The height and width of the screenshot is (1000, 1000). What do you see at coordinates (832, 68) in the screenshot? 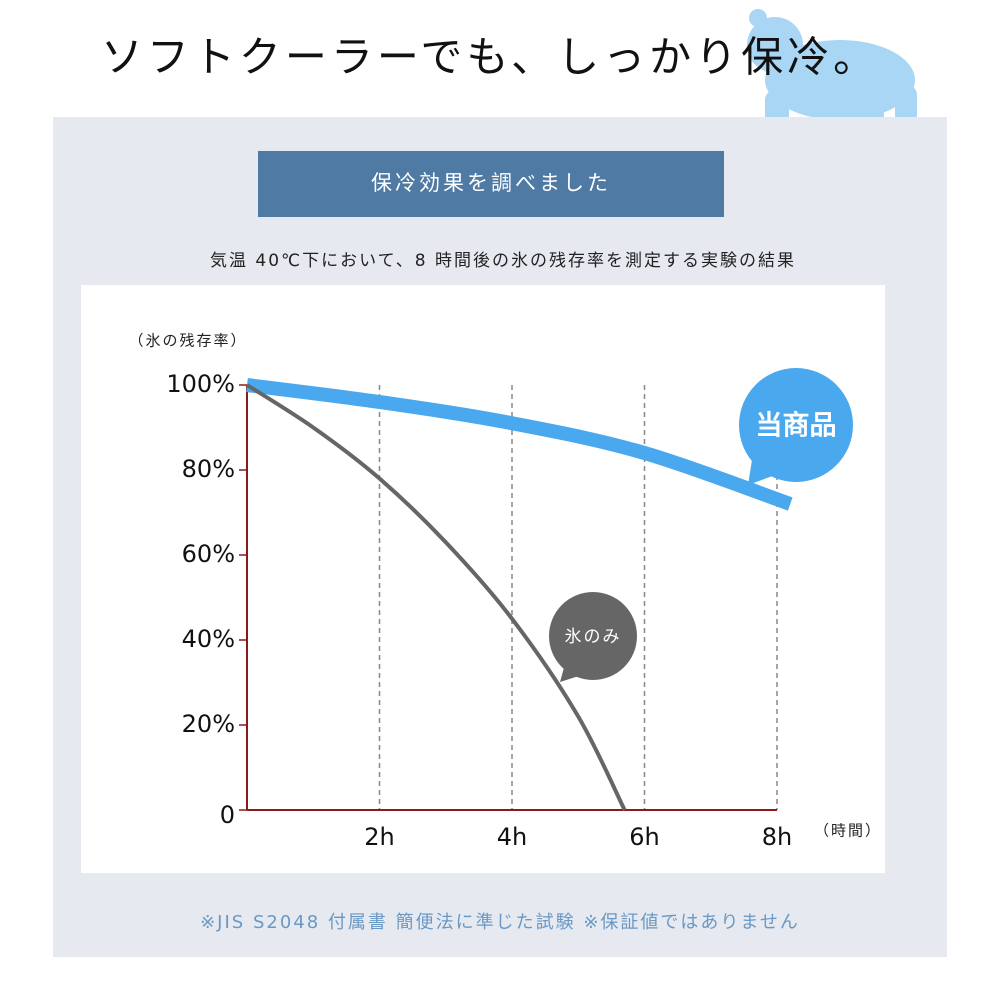
I see `bear-icon` at bounding box center [832, 68].